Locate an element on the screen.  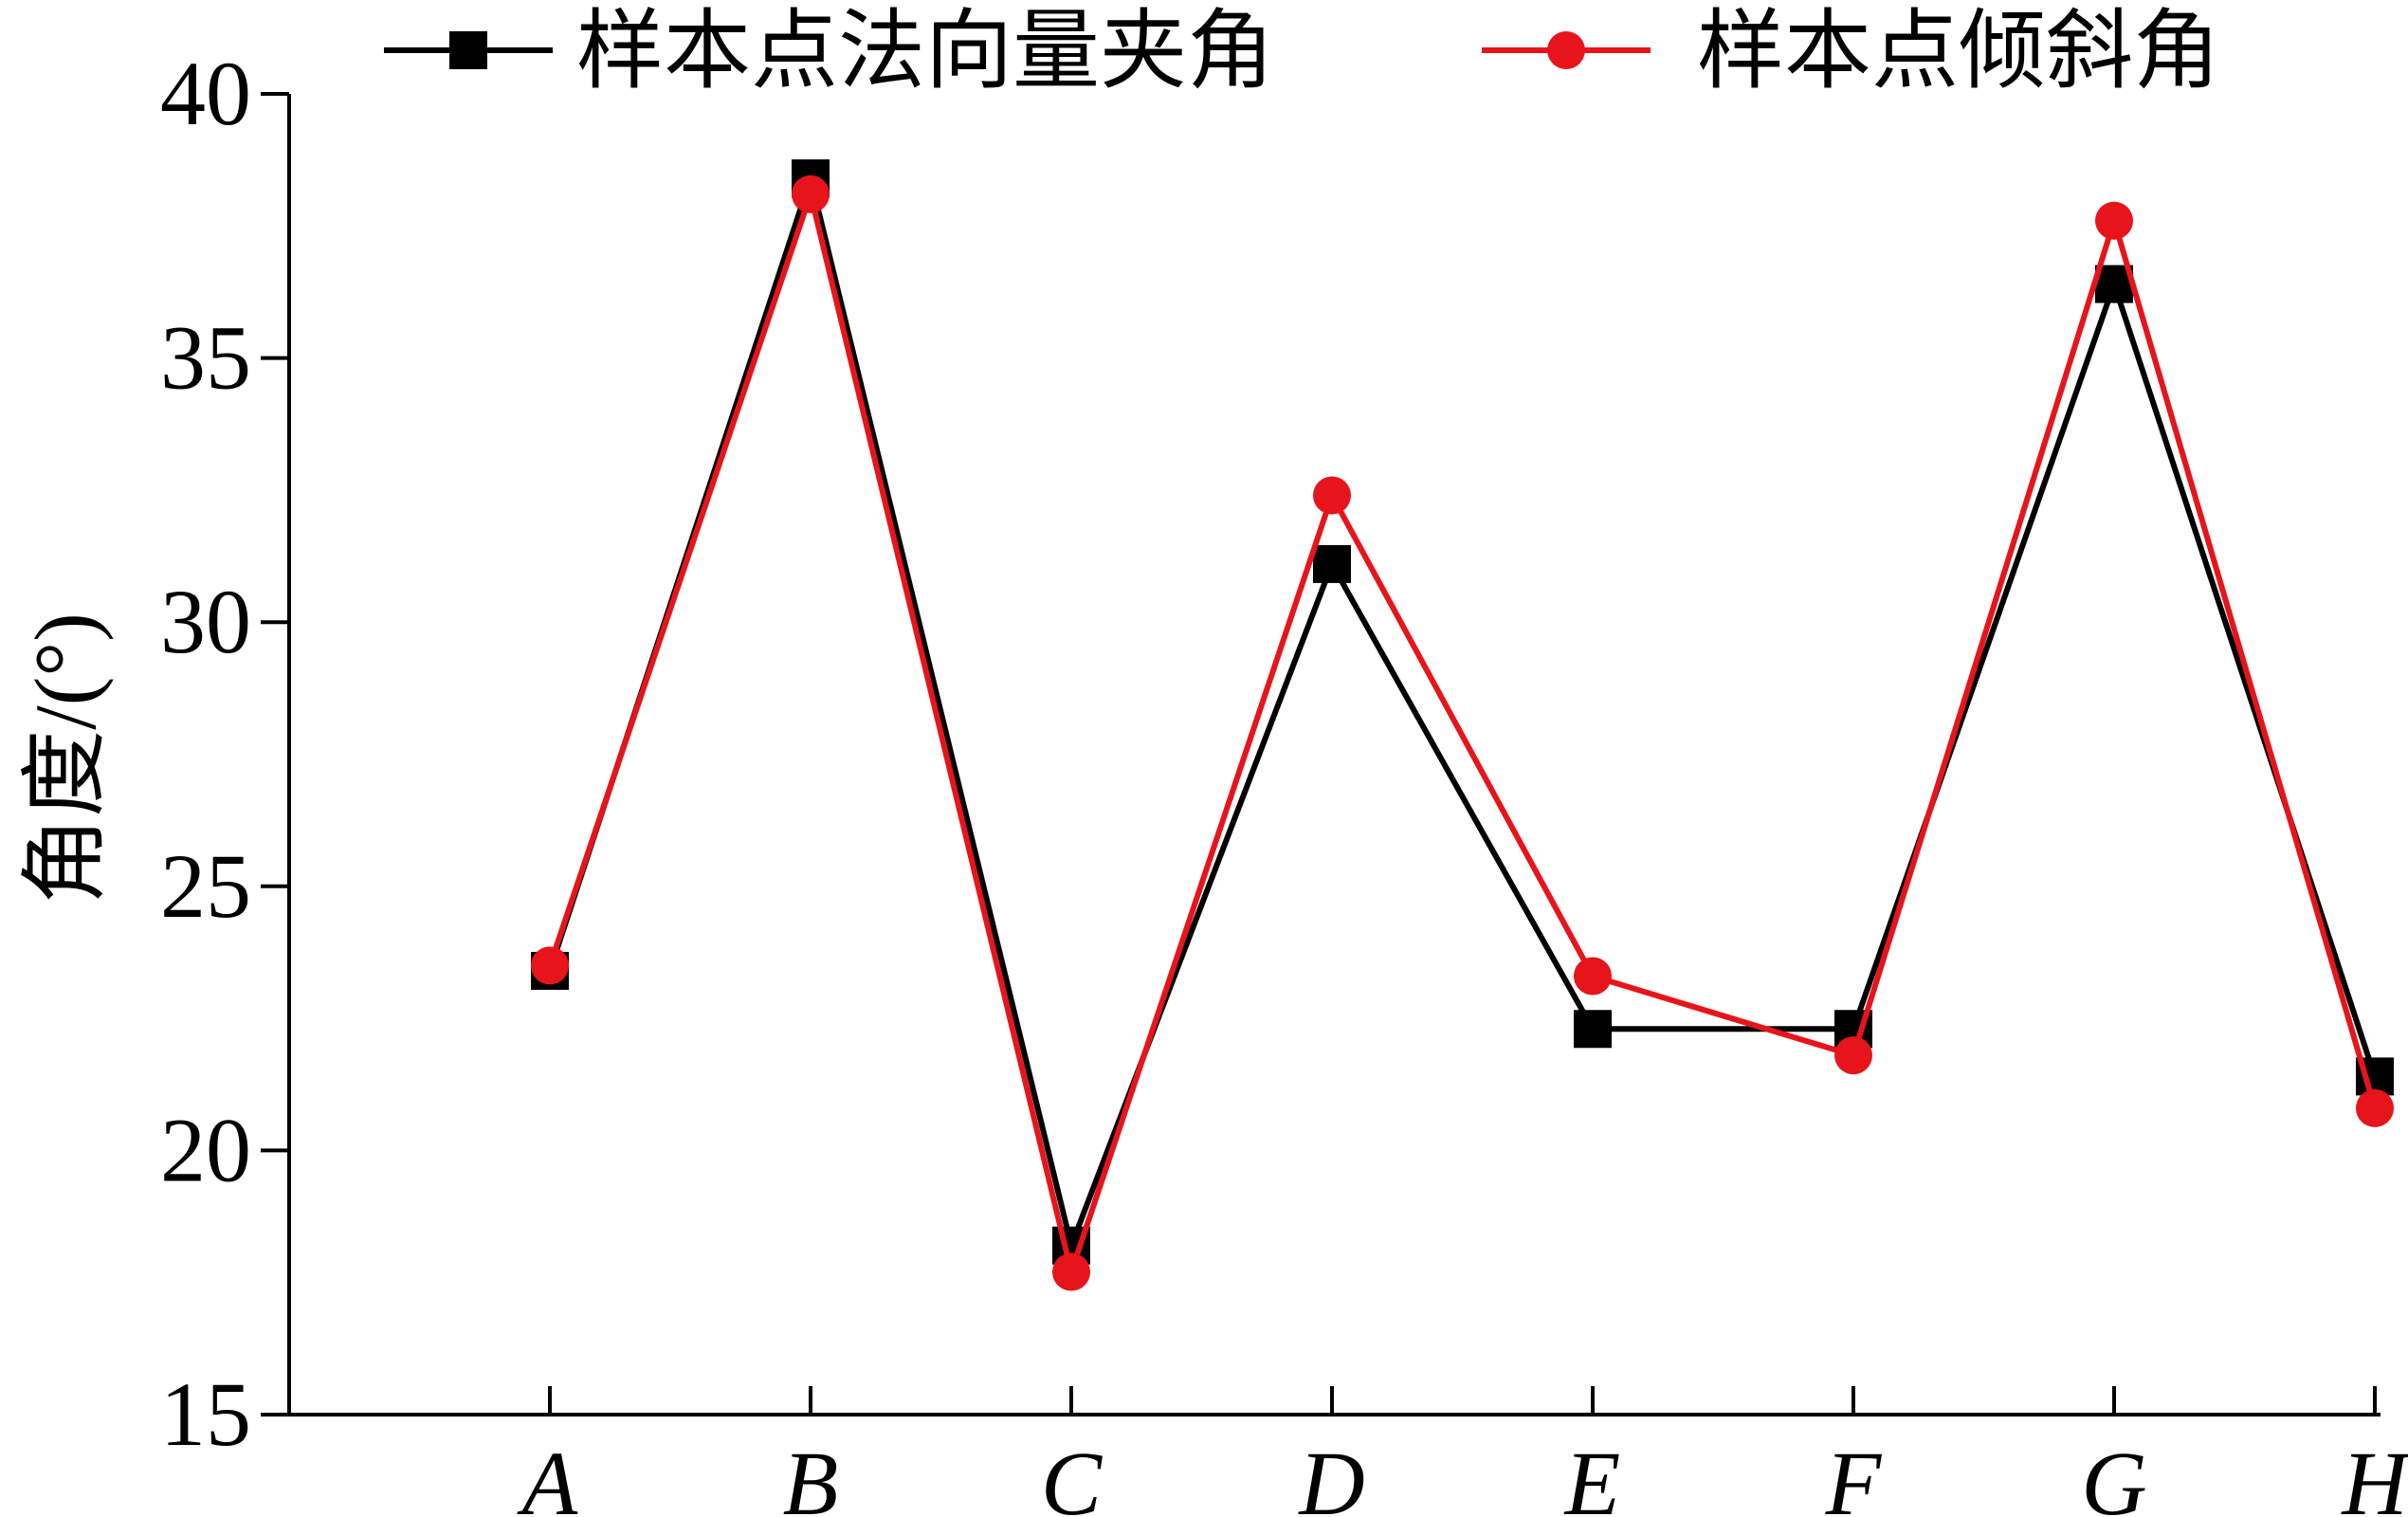
y-tick-label: 25 is located at coordinates (205, 886).